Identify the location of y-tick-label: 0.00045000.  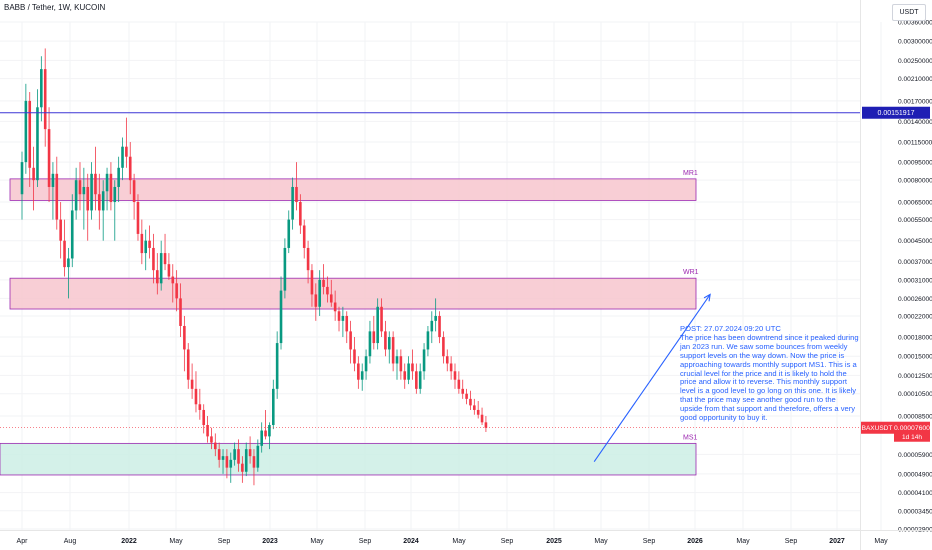
(915, 241).